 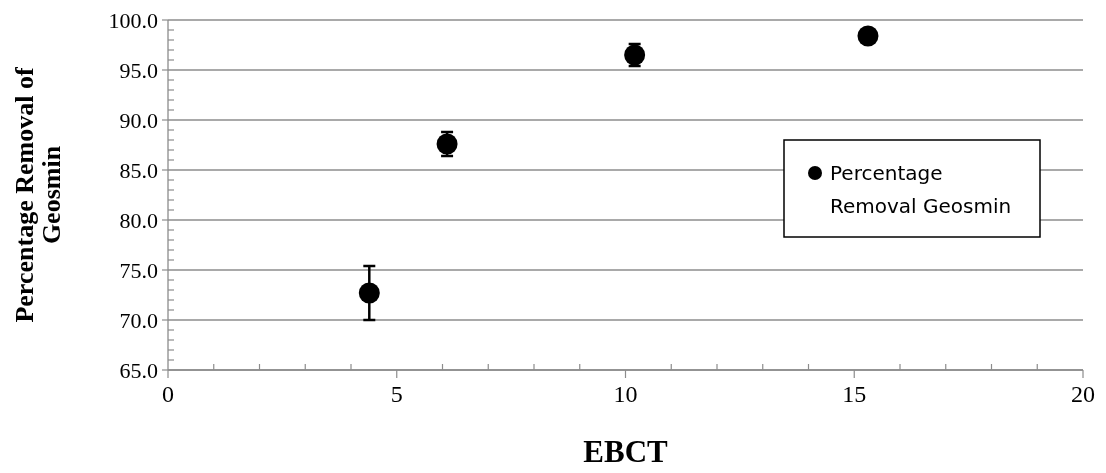 What do you see at coordinates (625, 394) in the screenshot?
I see `x-tick-label: 10` at bounding box center [625, 394].